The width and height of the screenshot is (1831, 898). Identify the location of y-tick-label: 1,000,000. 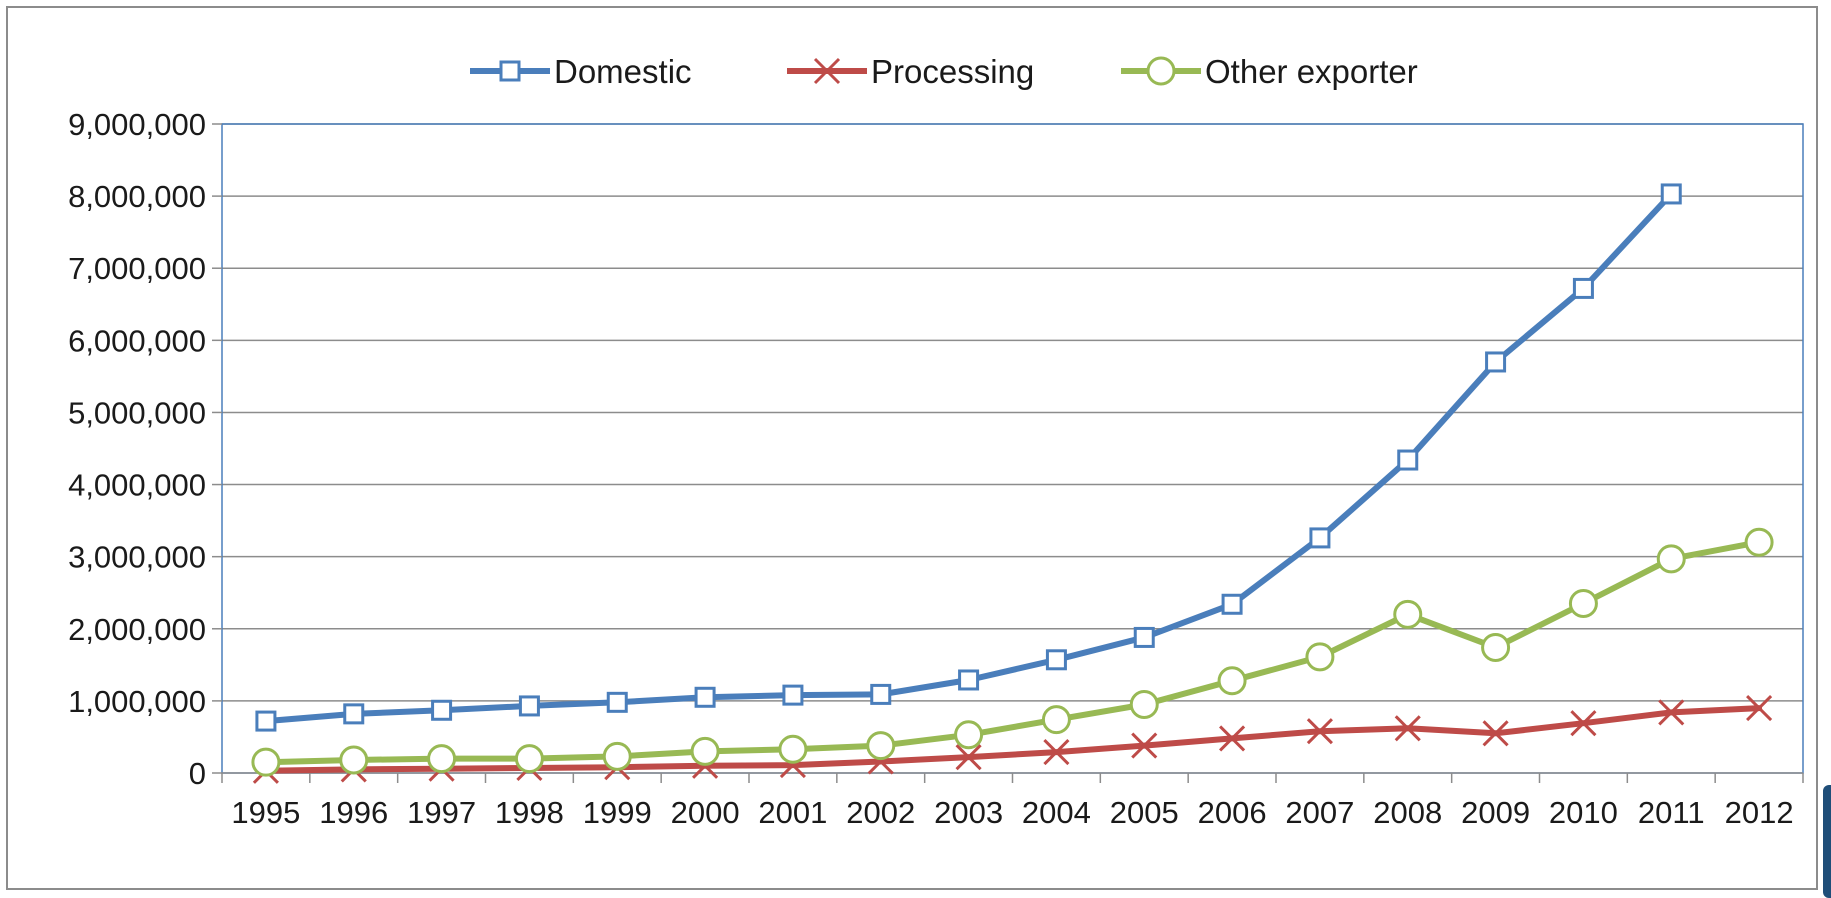
(137, 701).